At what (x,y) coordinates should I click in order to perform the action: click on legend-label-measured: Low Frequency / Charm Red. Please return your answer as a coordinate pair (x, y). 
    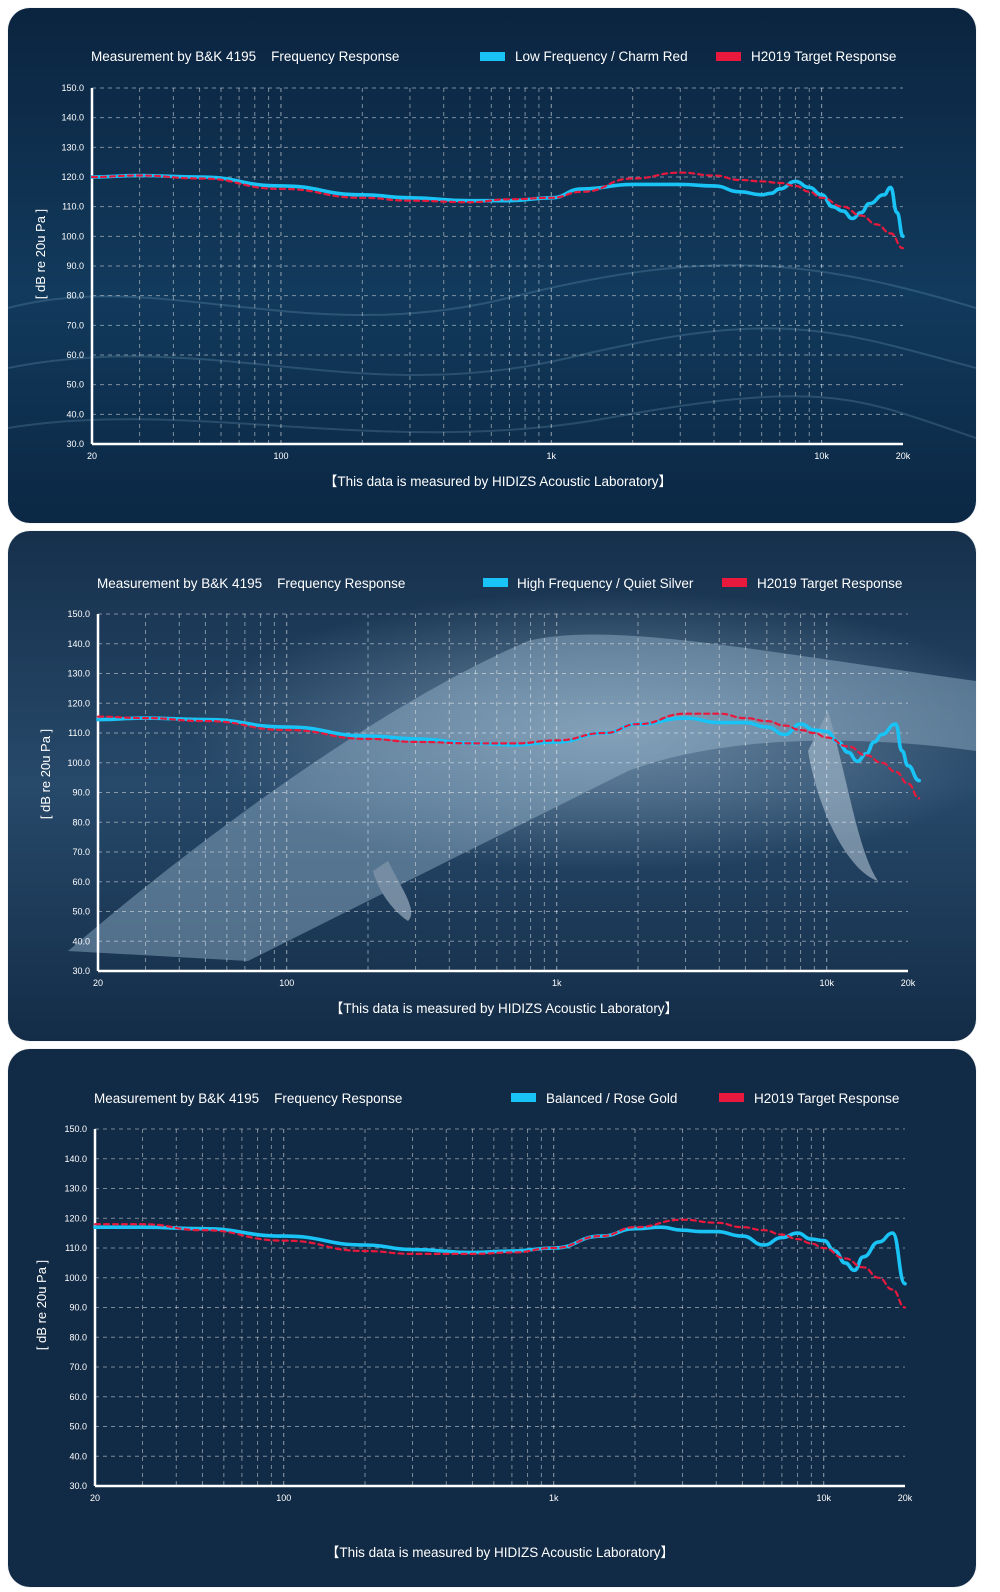
    Looking at the image, I should click on (601, 56).